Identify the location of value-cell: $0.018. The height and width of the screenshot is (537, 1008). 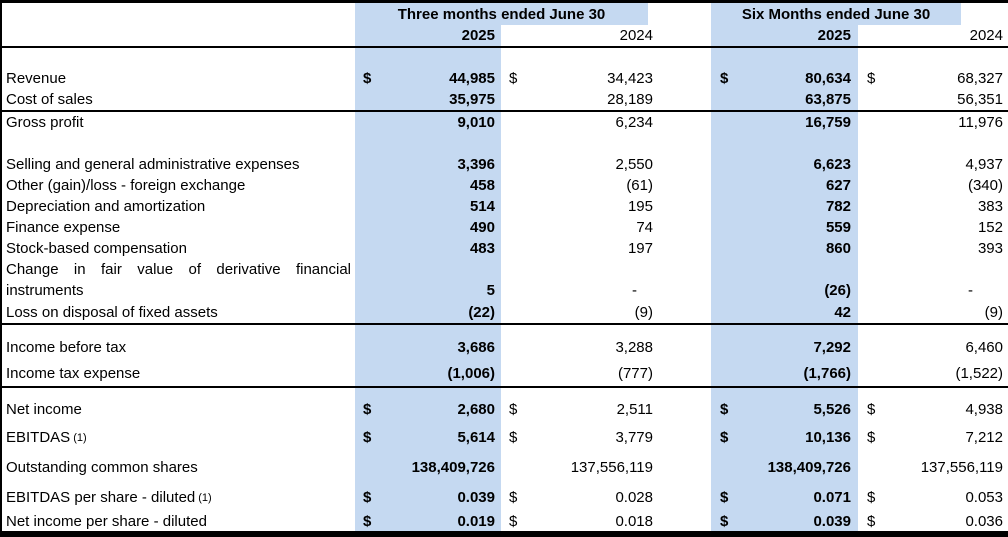
(579, 521).